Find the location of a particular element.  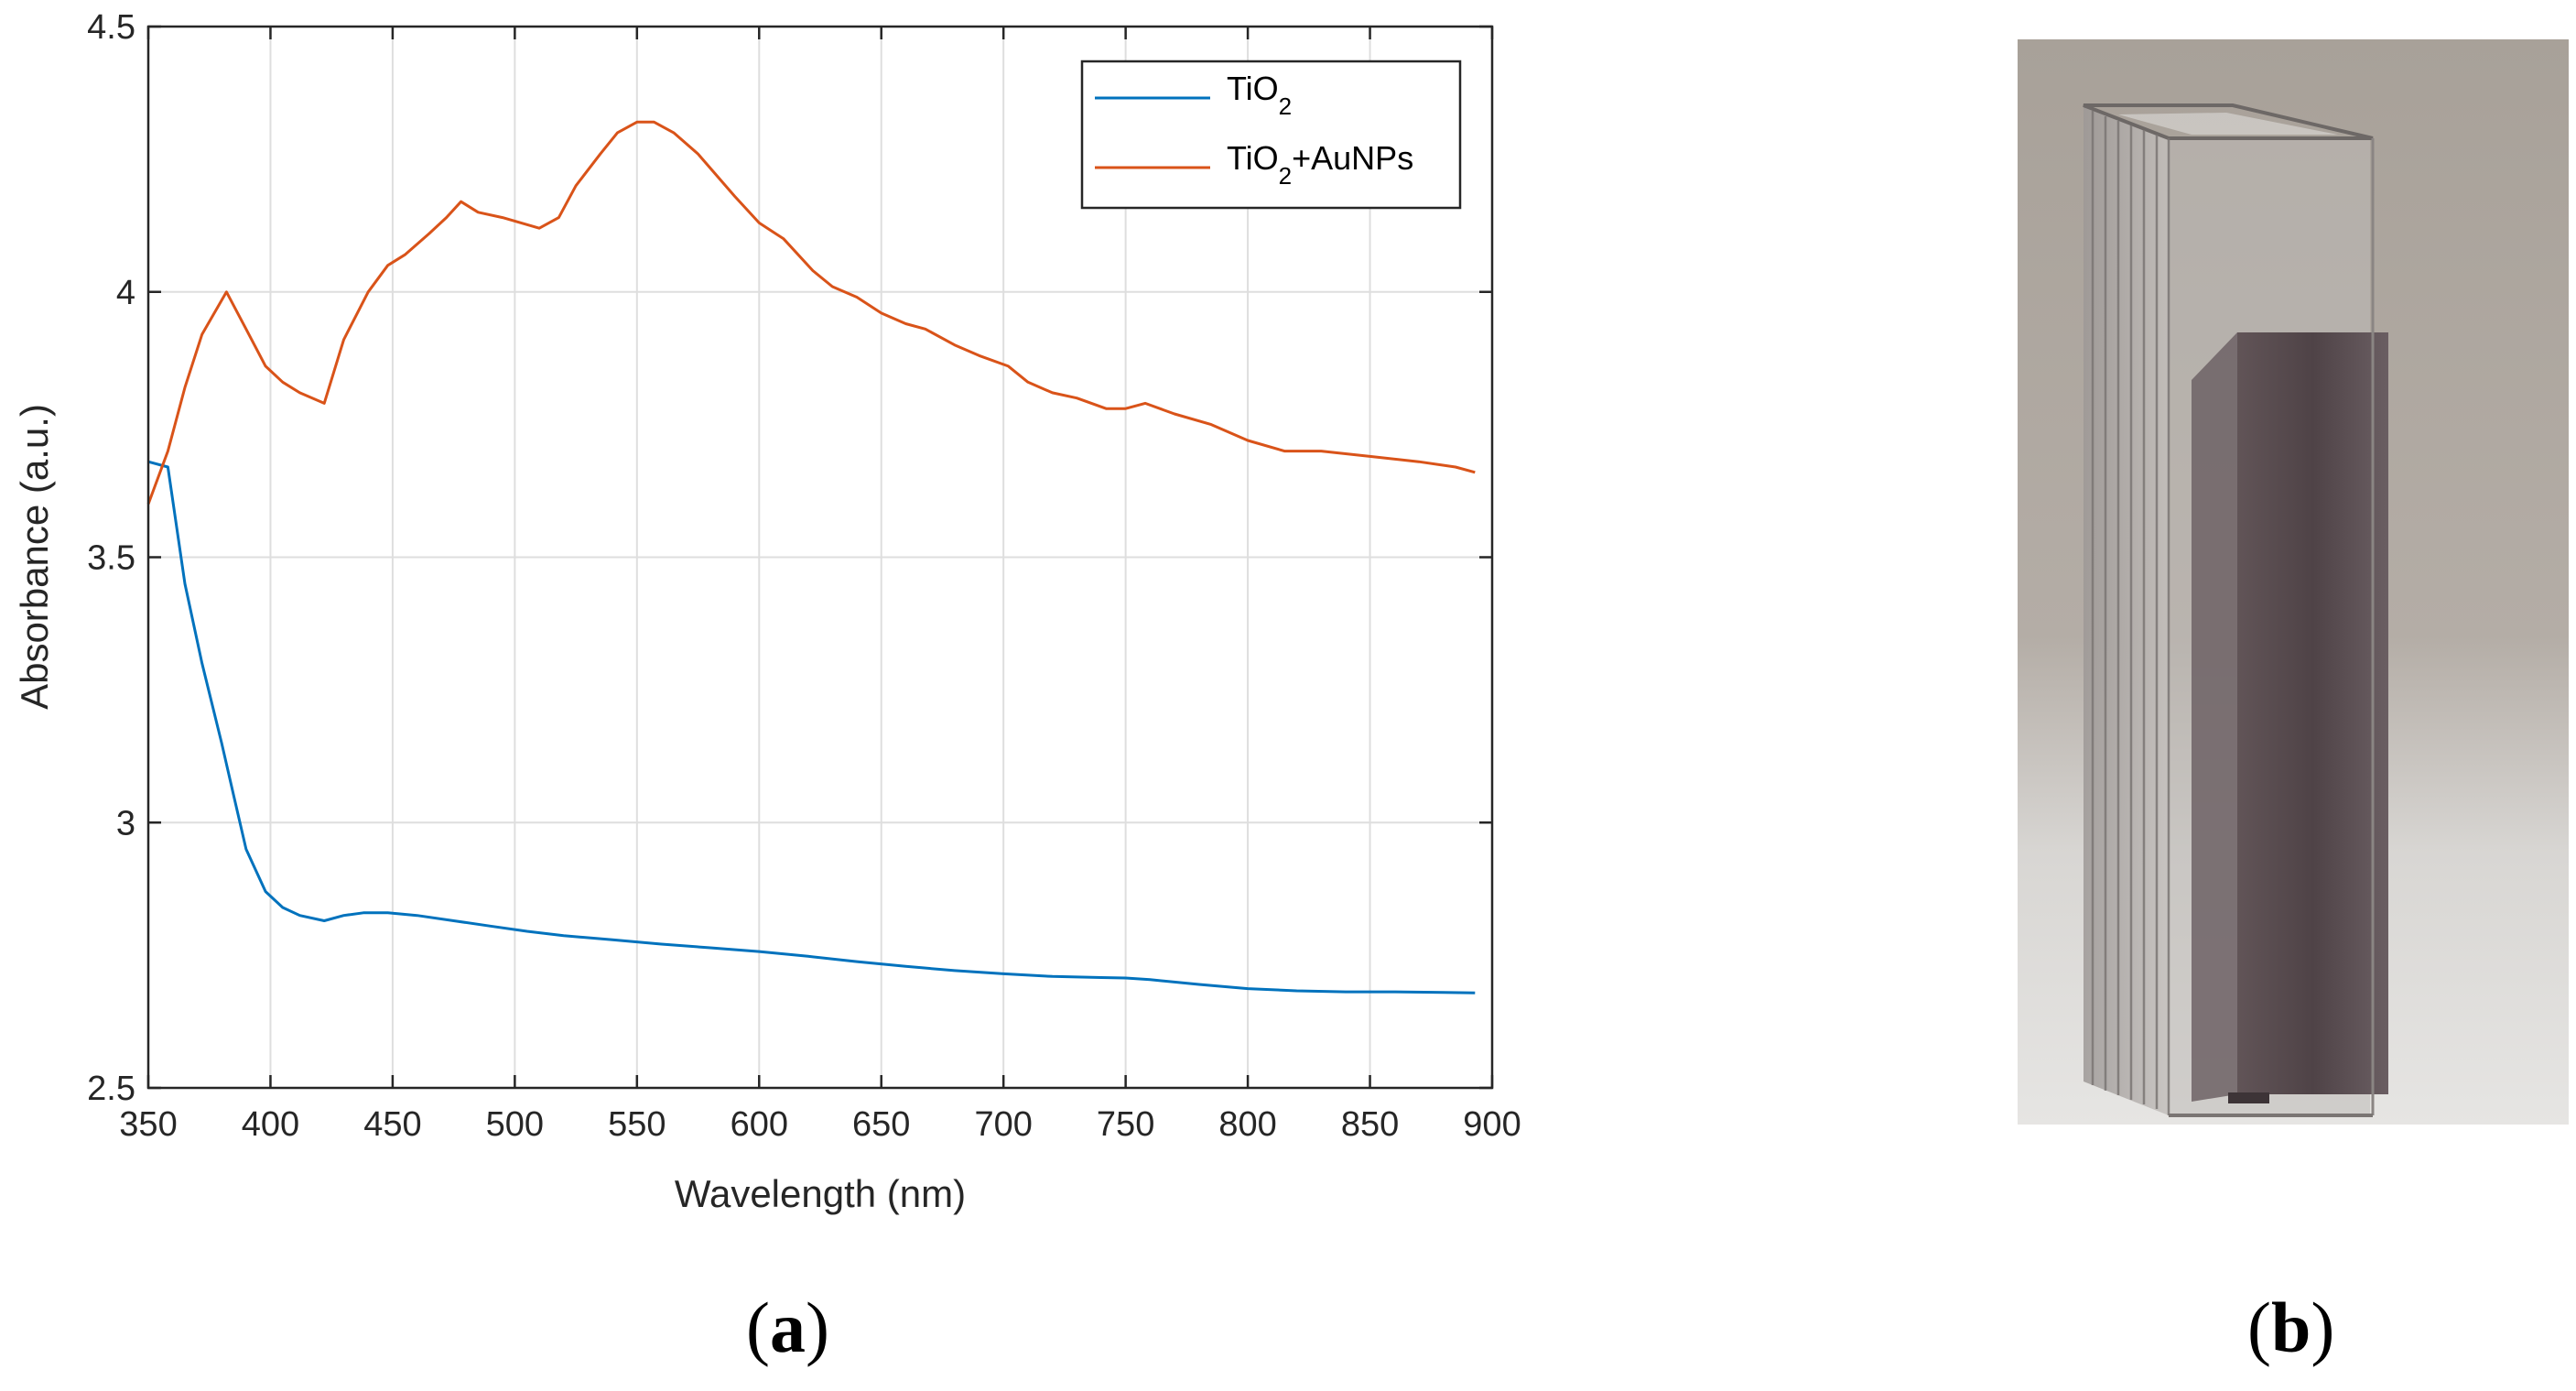

x-tick-label: 700 is located at coordinates (1003, 1124).